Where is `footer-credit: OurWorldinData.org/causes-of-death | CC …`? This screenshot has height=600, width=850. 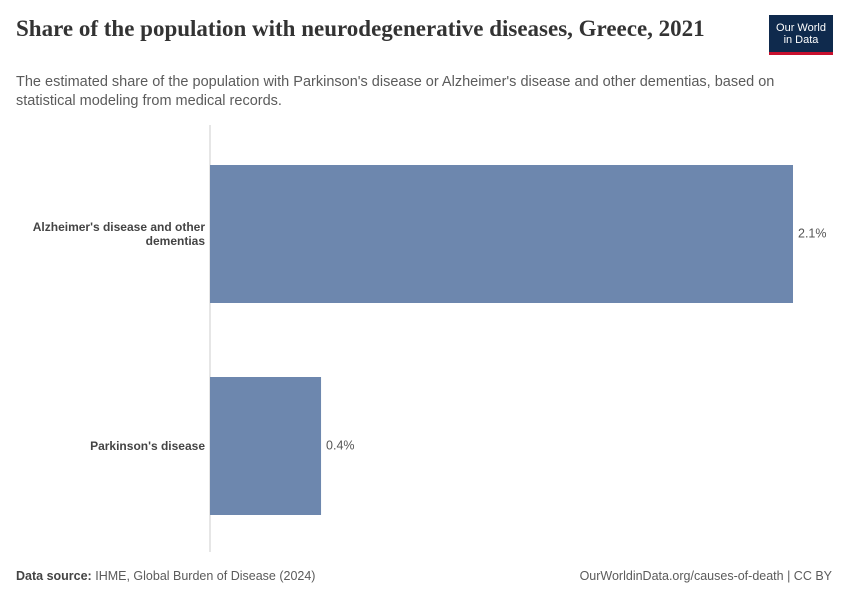
footer-credit: OurWorldinData.org/causes-of-death | CC … is located at coordinates (705, 576).